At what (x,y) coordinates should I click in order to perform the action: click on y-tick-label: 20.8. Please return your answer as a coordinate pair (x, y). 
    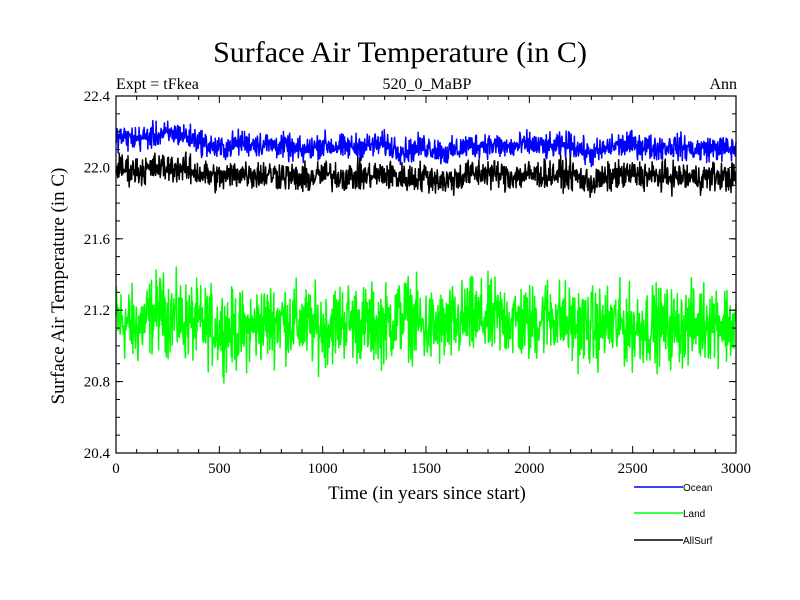
    Looking at the image, I should click on (97, 383).